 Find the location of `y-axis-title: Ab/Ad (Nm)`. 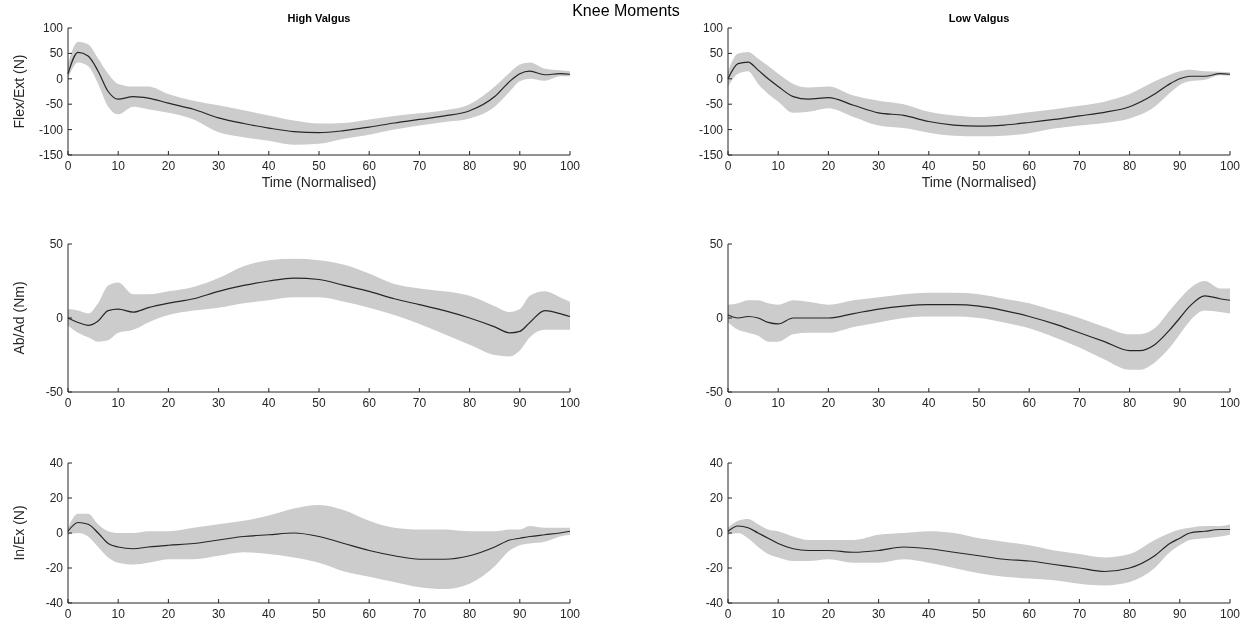

y-axis-title: Ab/Ad (Nm) is located at coordinates (19, 318).